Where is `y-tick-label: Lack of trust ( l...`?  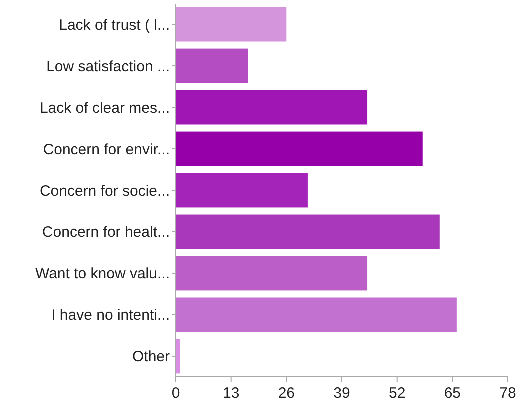 y-tick-label: Lack of trust ( l... is located at coordinates (114, 25).